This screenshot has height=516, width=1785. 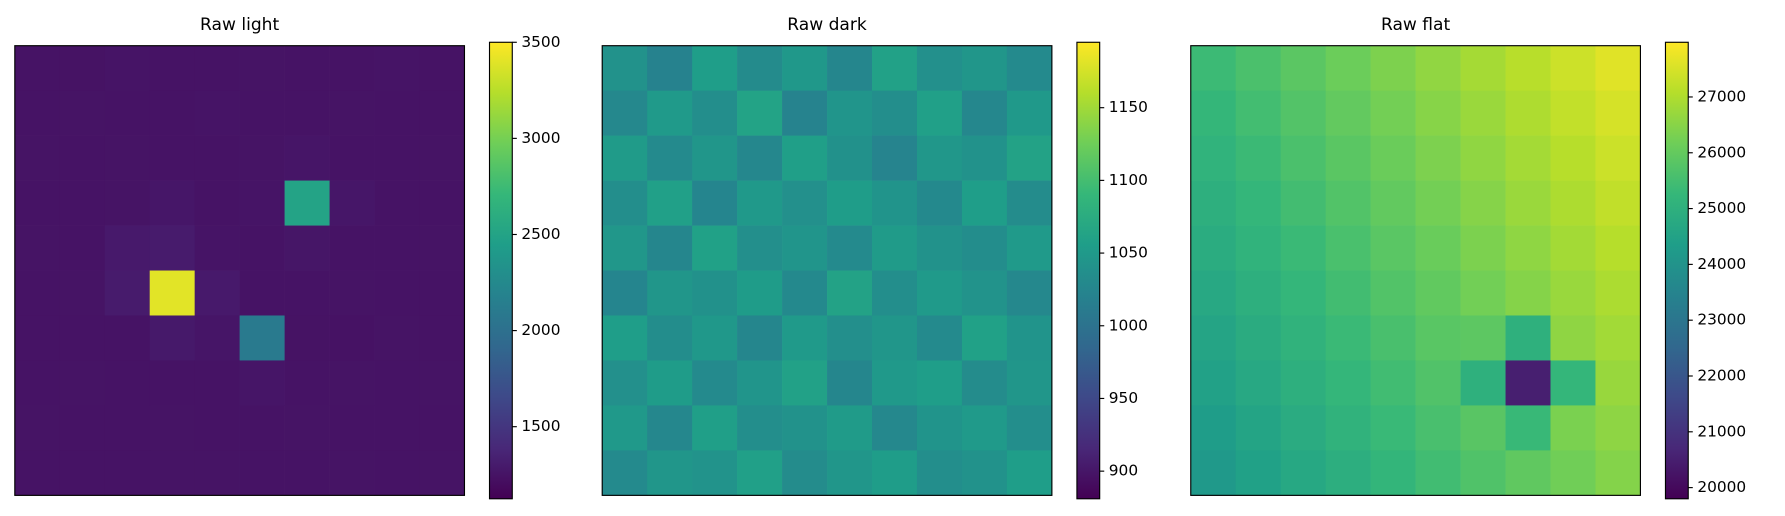 I want to click on colorbar-tick-label: 20000, so click(x=1721, y=487).